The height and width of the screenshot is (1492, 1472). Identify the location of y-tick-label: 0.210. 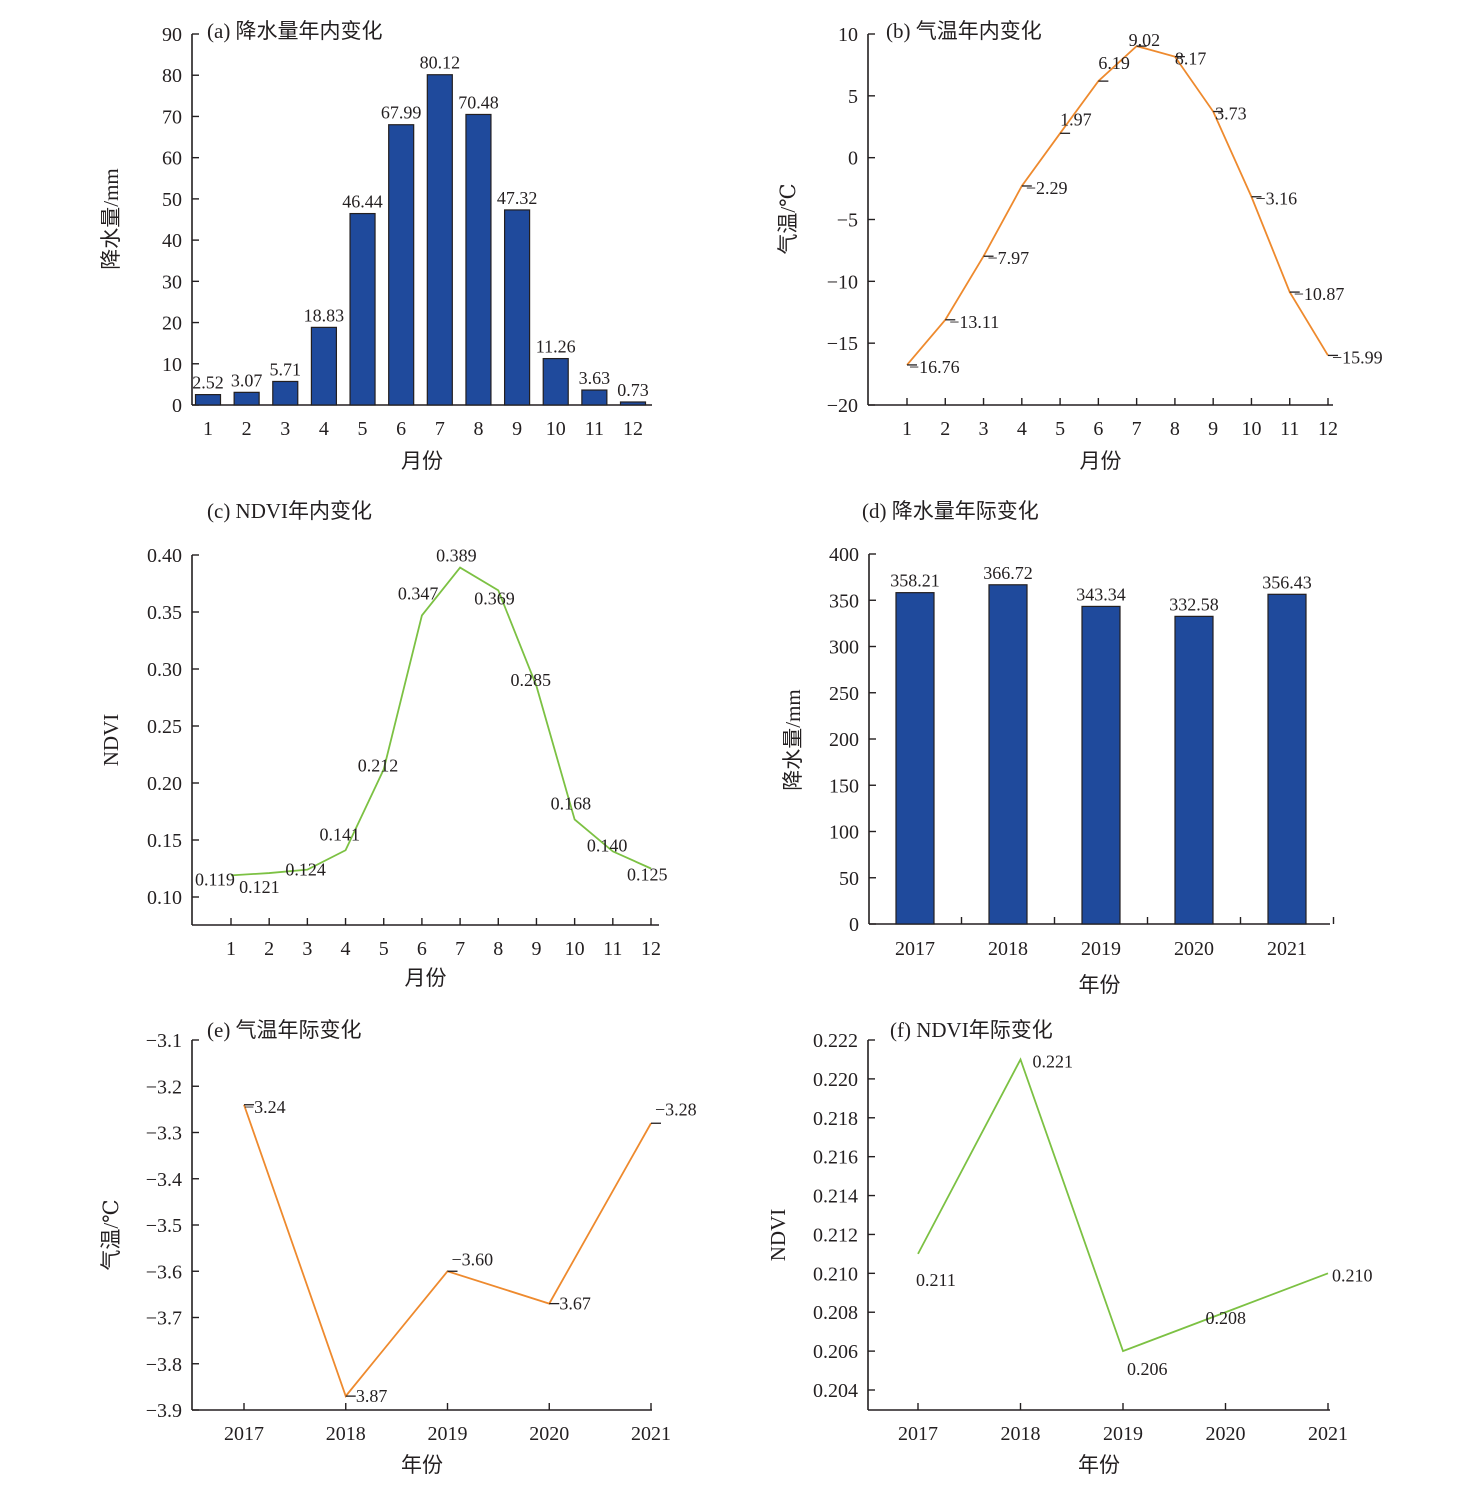
(835, 1274).